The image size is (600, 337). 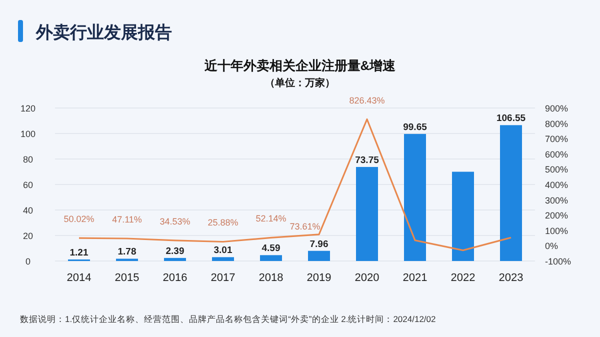 What do you see at coordinates (79, 219) in the screenshot?
I see `data-label: 50.02%` at bounding box center [79, 219].